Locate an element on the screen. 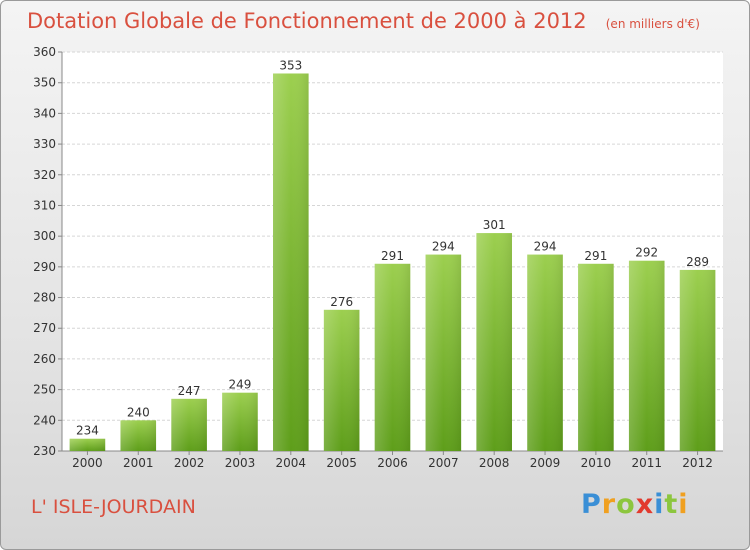  bar-shade-2010 is located at coordinates (596, 357).